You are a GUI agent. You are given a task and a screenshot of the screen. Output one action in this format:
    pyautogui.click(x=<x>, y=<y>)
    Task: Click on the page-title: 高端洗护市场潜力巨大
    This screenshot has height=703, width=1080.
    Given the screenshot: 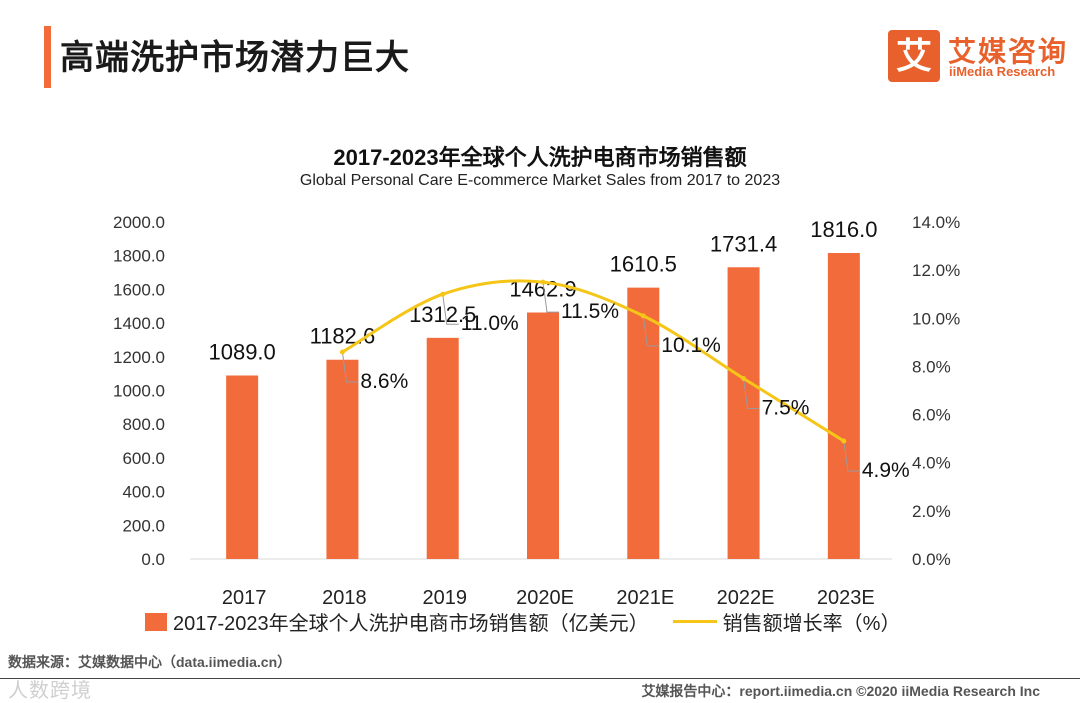 What is the action you would take?
    pyautogui.click(x=235, y=58)
    